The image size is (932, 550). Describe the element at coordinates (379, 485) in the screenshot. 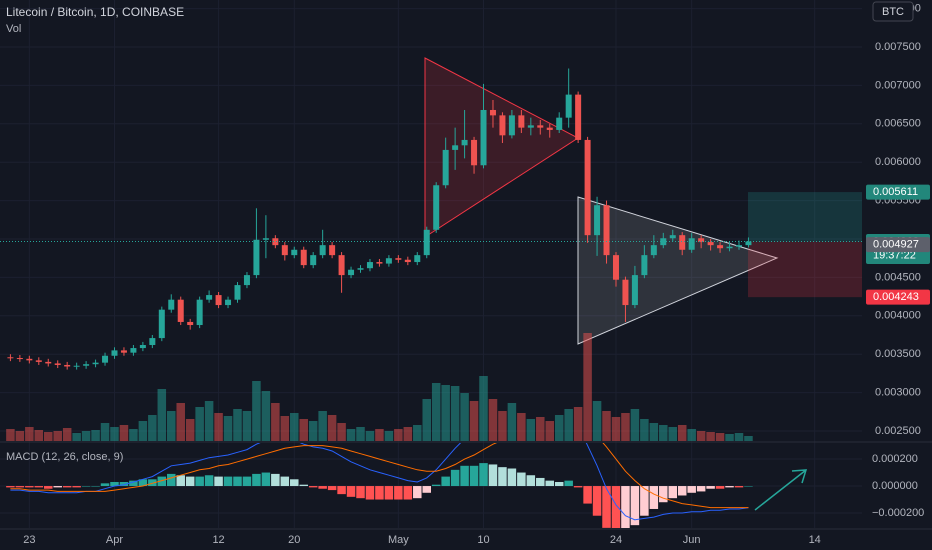

I see `macd-pane` at that location.